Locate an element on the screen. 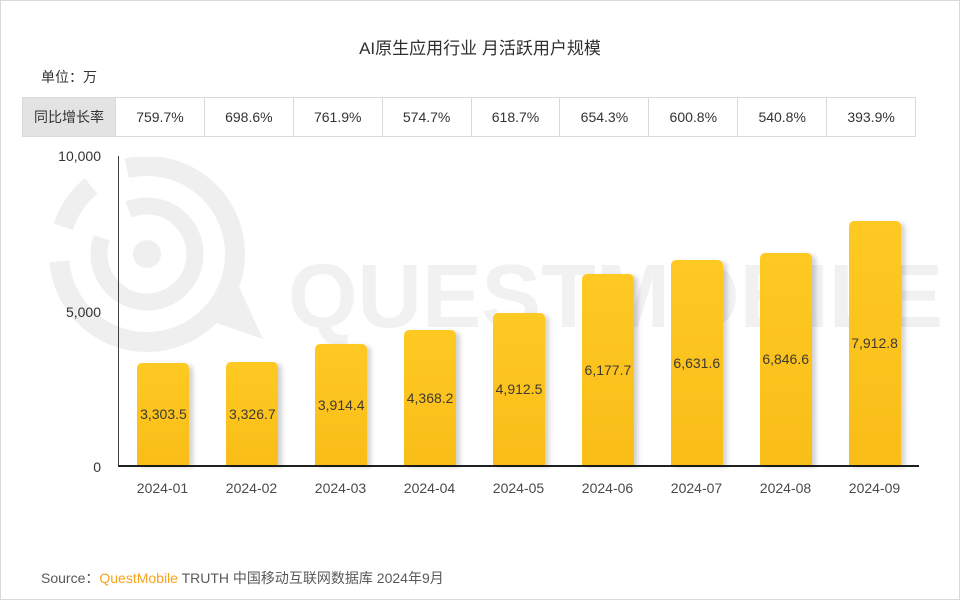 The width and height of the screenshot is (960, 600). yoy-growth-cell: 574.7% is located at coordinates (426, 117).